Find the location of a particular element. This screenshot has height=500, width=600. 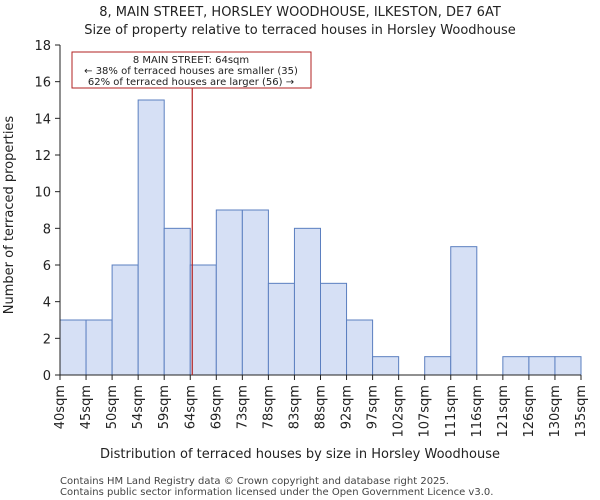

bar-130sqm is located at coordinates (568, 366).